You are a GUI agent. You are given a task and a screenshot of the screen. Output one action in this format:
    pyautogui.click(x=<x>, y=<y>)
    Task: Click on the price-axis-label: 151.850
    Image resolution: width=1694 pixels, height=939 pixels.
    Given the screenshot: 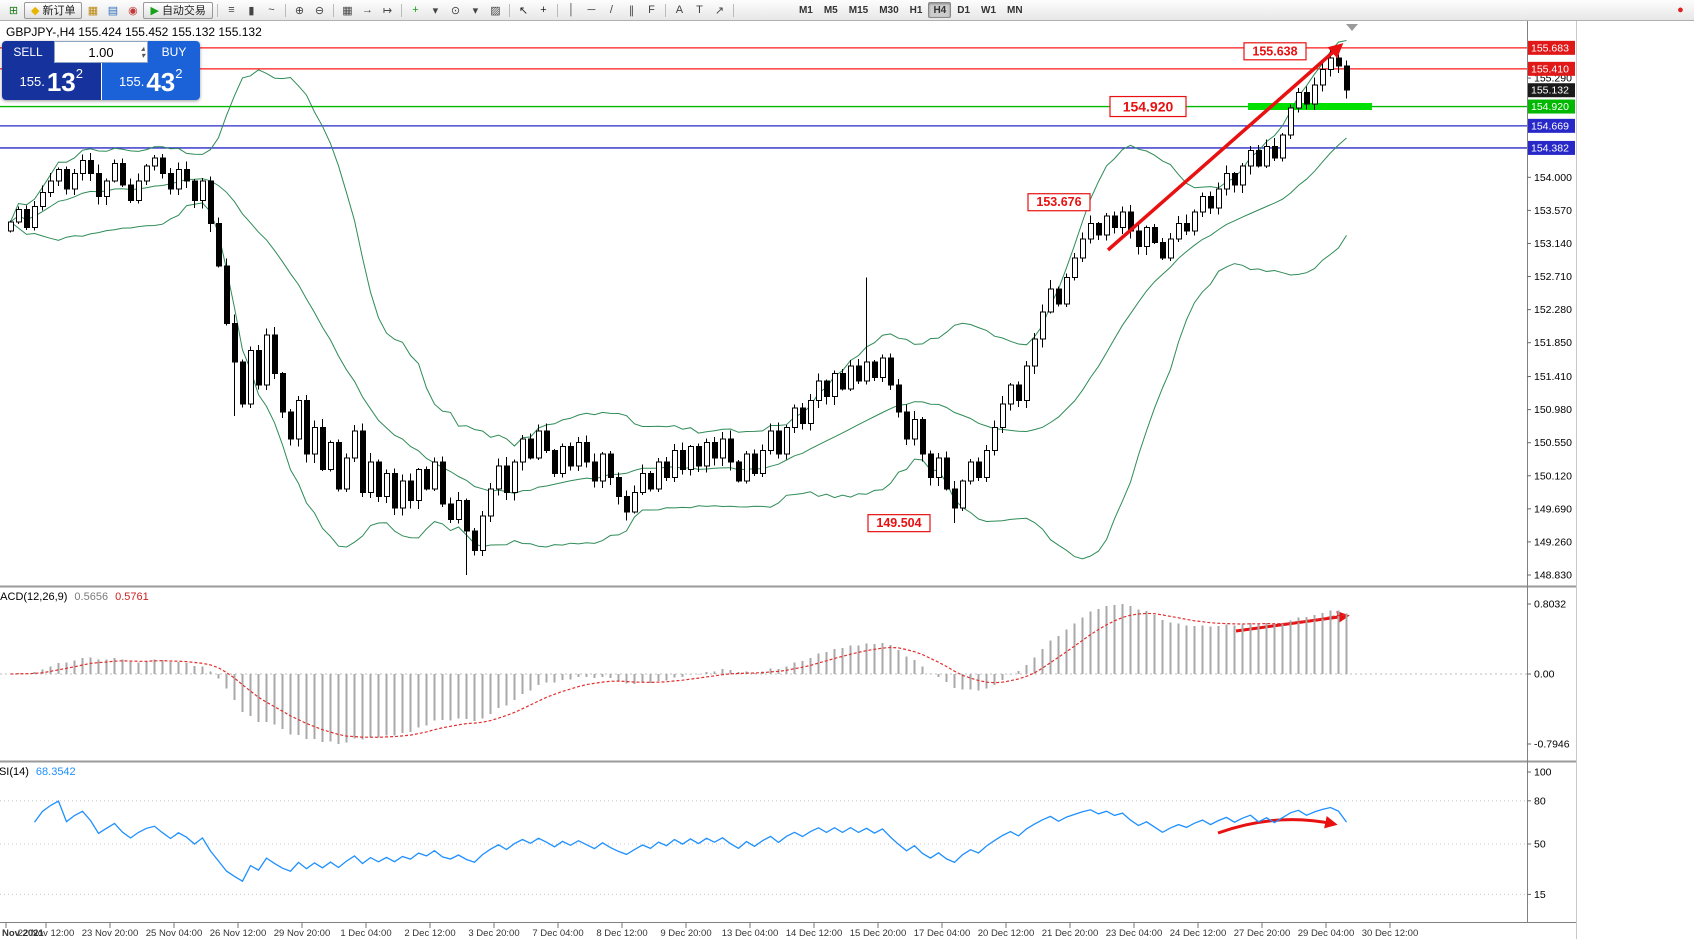 What is the action you would take?
    pyautogui.click(x=1553, y=343)
    